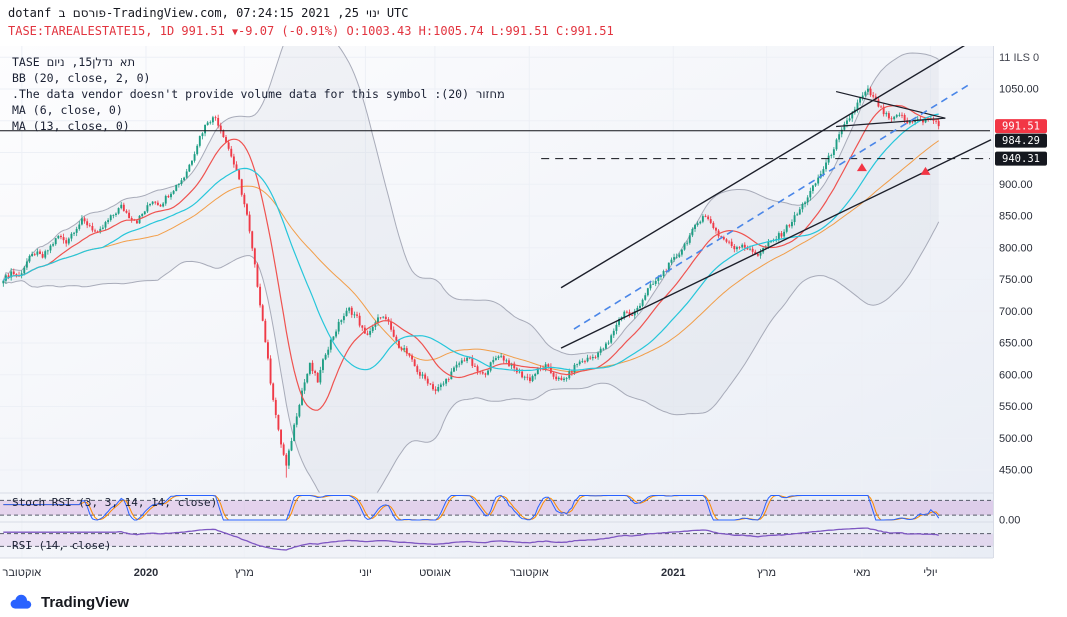 The height and width of the screenshot is (617, 1067). What do you see at coordinates (471, 539) in the screenshot?
I see `rsi-layer` at bounding box center [471, 539].